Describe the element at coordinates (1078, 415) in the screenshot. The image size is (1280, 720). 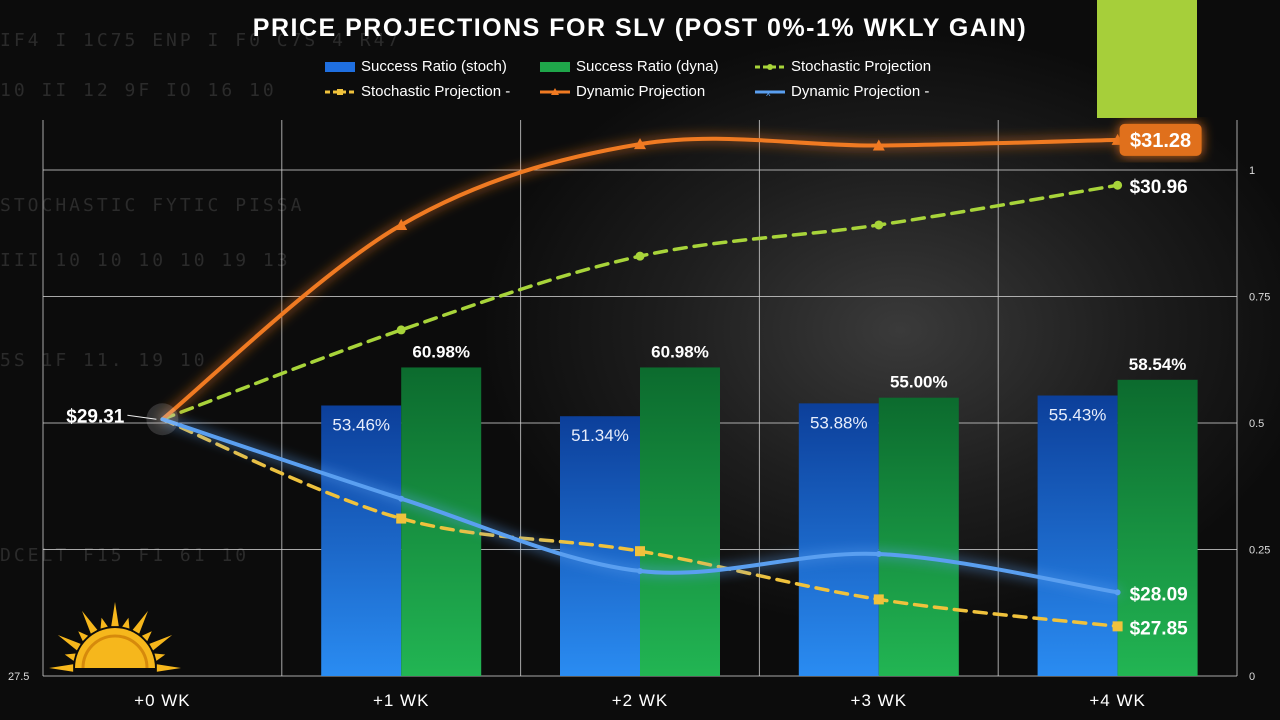
I see `bar-data-label-stoch: 55.43%` at that location.